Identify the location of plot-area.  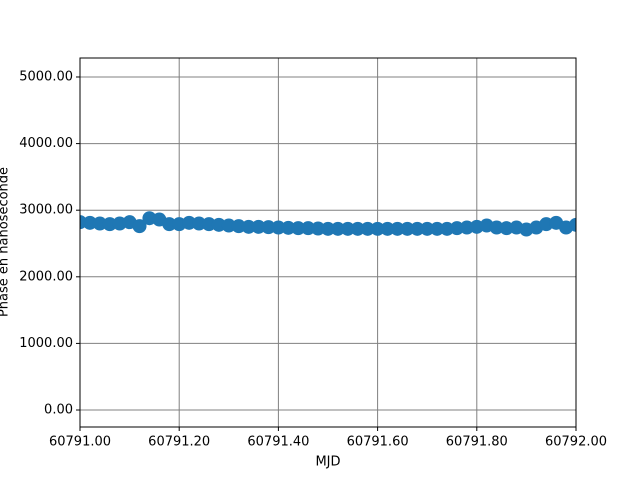
(328, 224).